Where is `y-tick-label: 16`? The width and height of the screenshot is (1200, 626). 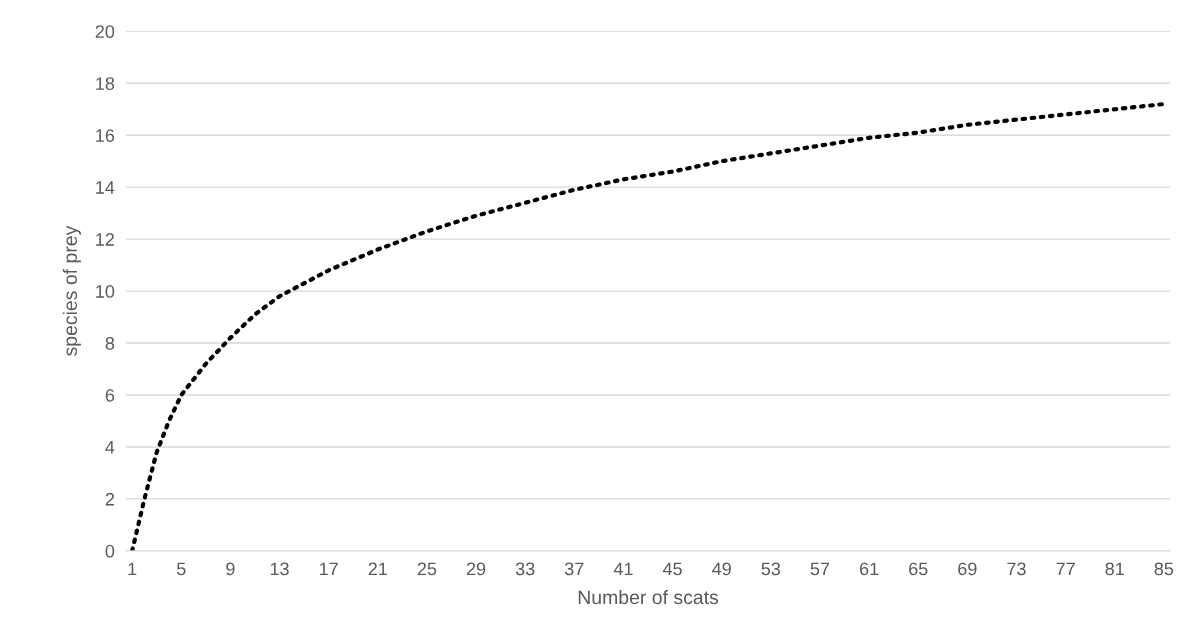 y-tick-label: 16 is located at coordinates (105, 135).